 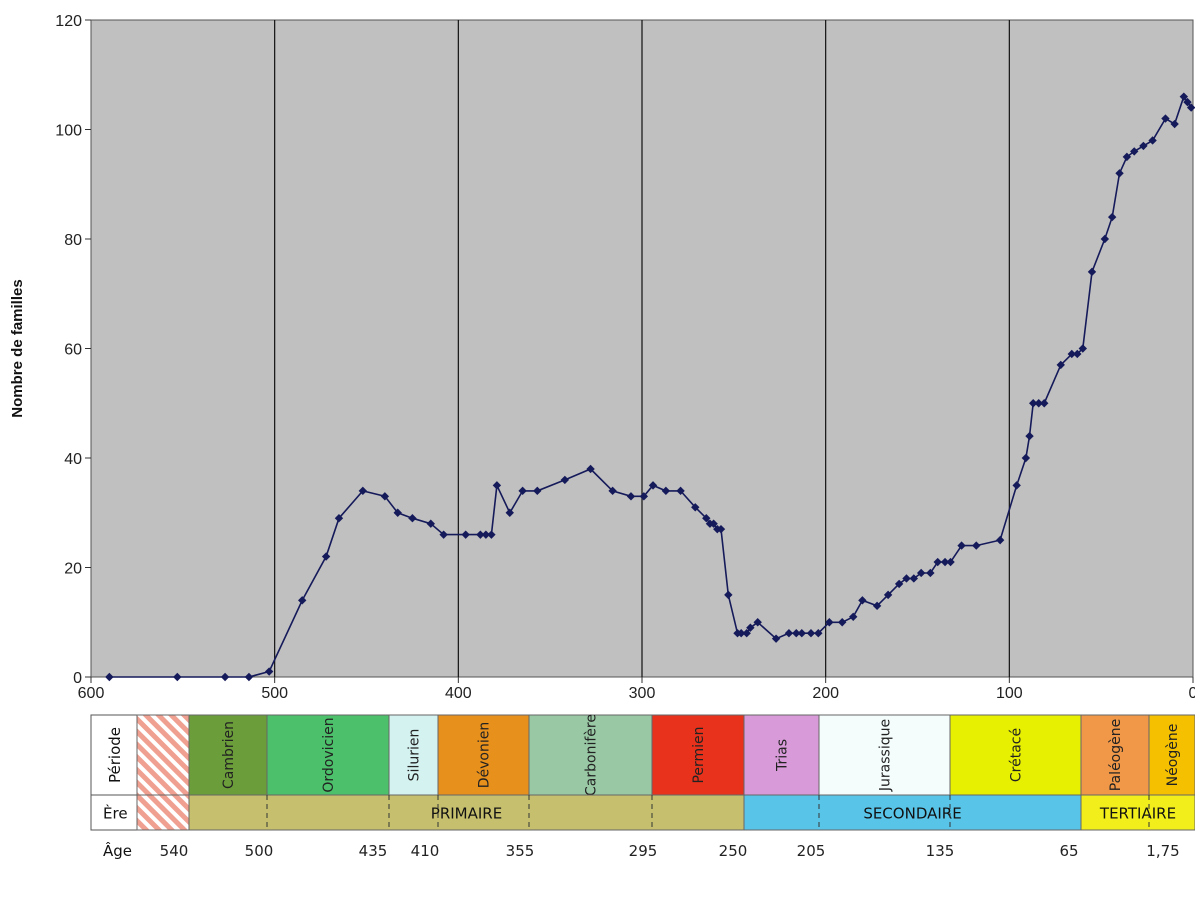 I want to click on age-label-7: 205, so click(x=811, y=851).